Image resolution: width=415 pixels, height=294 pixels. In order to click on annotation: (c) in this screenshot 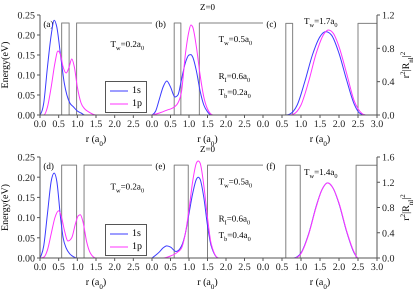, I will do `click(271, 24)`.